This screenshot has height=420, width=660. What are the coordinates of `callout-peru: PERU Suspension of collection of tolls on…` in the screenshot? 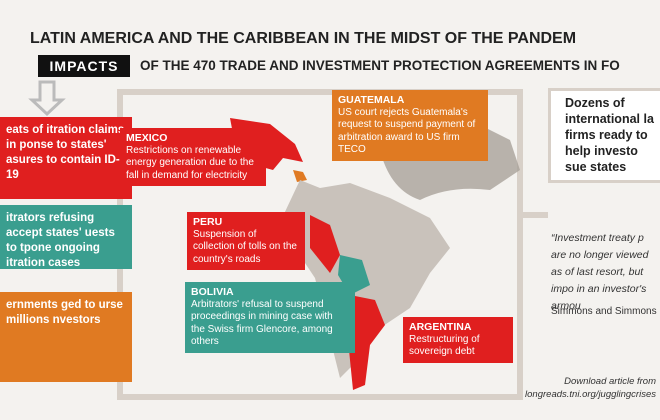 It's located at (246, 241).